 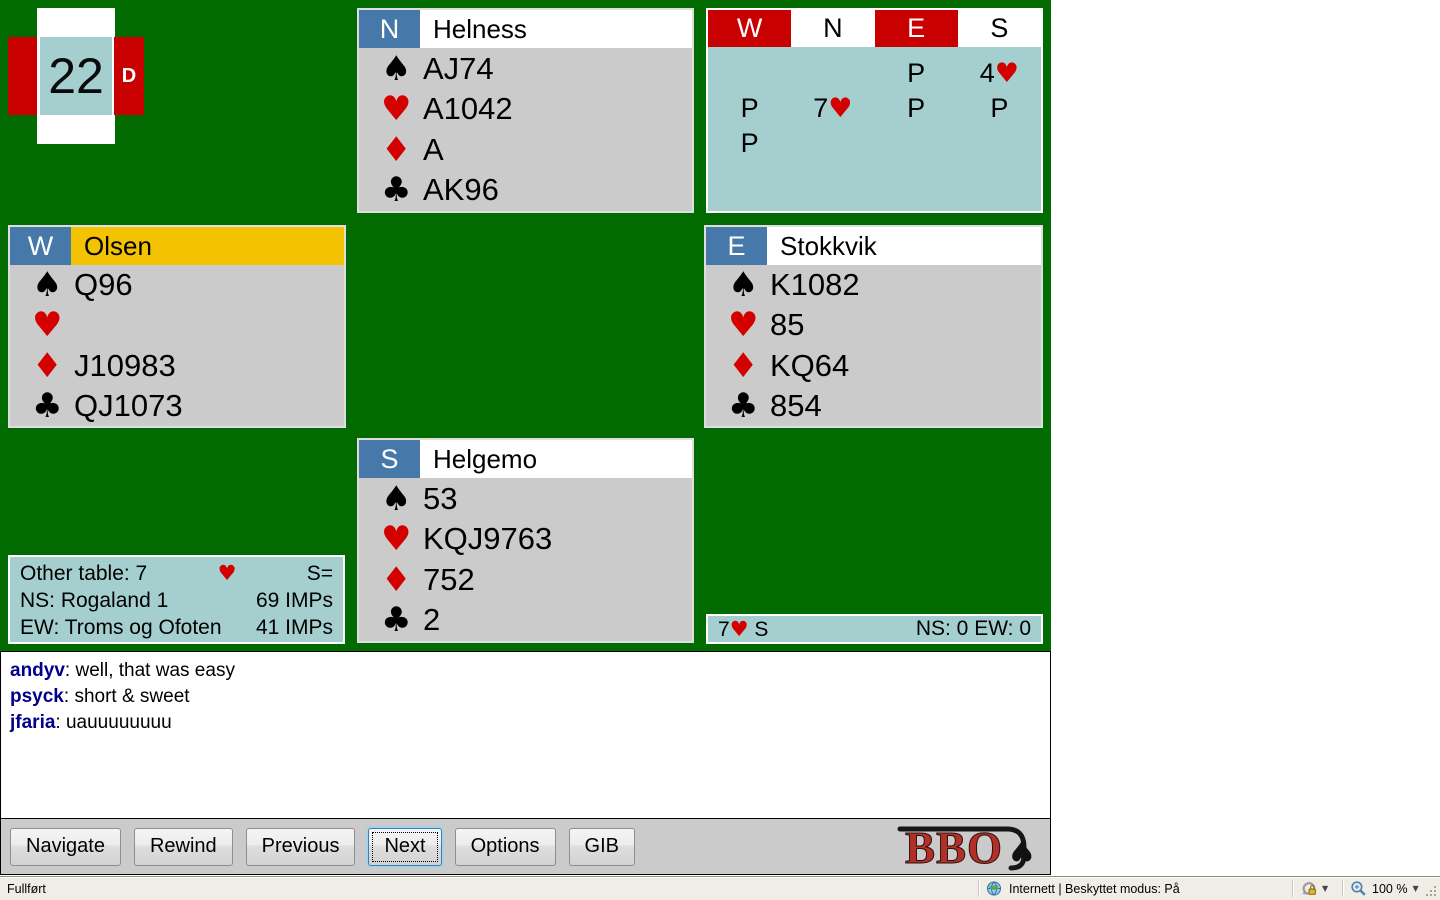 What do you see at coordinates (458, 68) in the screenshot?
I see `north-spade-cards: AJ74` at bounding box center [458, 68].